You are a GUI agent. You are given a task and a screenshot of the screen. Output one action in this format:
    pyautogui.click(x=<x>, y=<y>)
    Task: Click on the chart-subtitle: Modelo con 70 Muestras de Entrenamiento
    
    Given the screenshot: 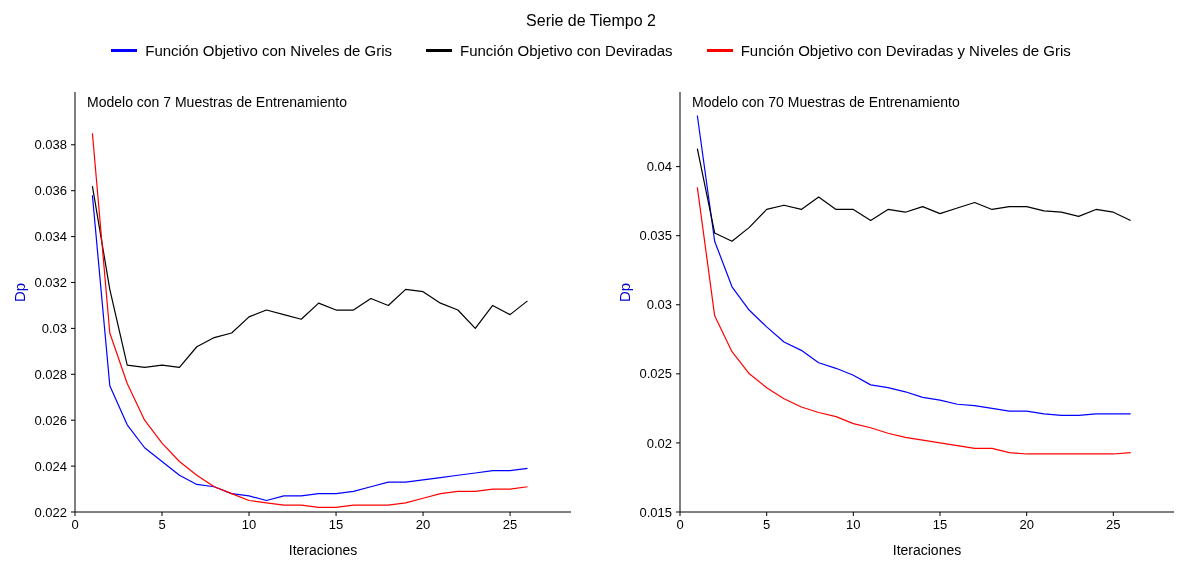 What is the action you would take?
    pyautogui.click(x=826, y=102)
    